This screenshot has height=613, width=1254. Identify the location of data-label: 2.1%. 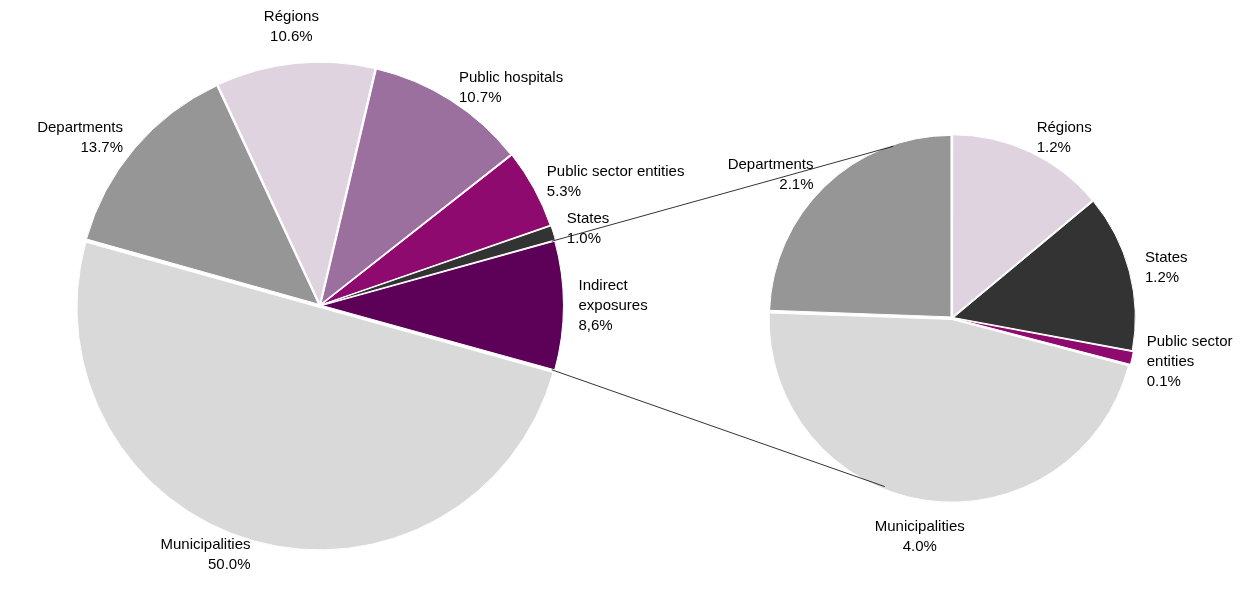
(796, 183).